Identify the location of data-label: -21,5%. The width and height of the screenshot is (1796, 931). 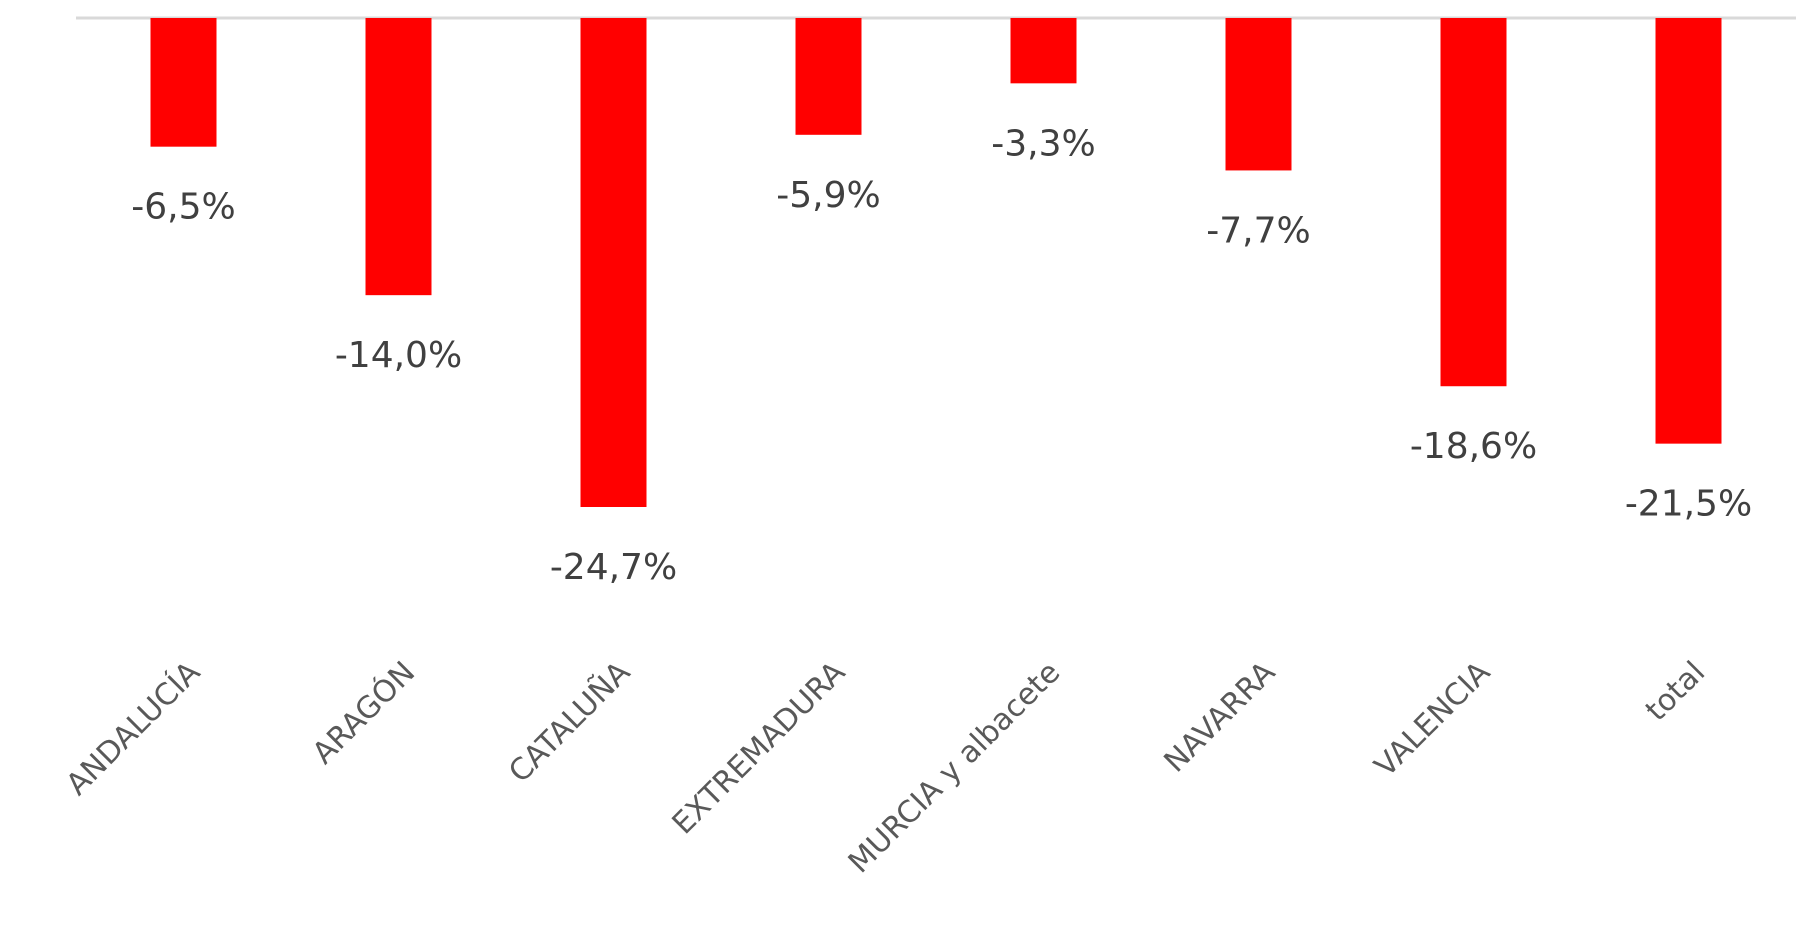
(1688, 504).